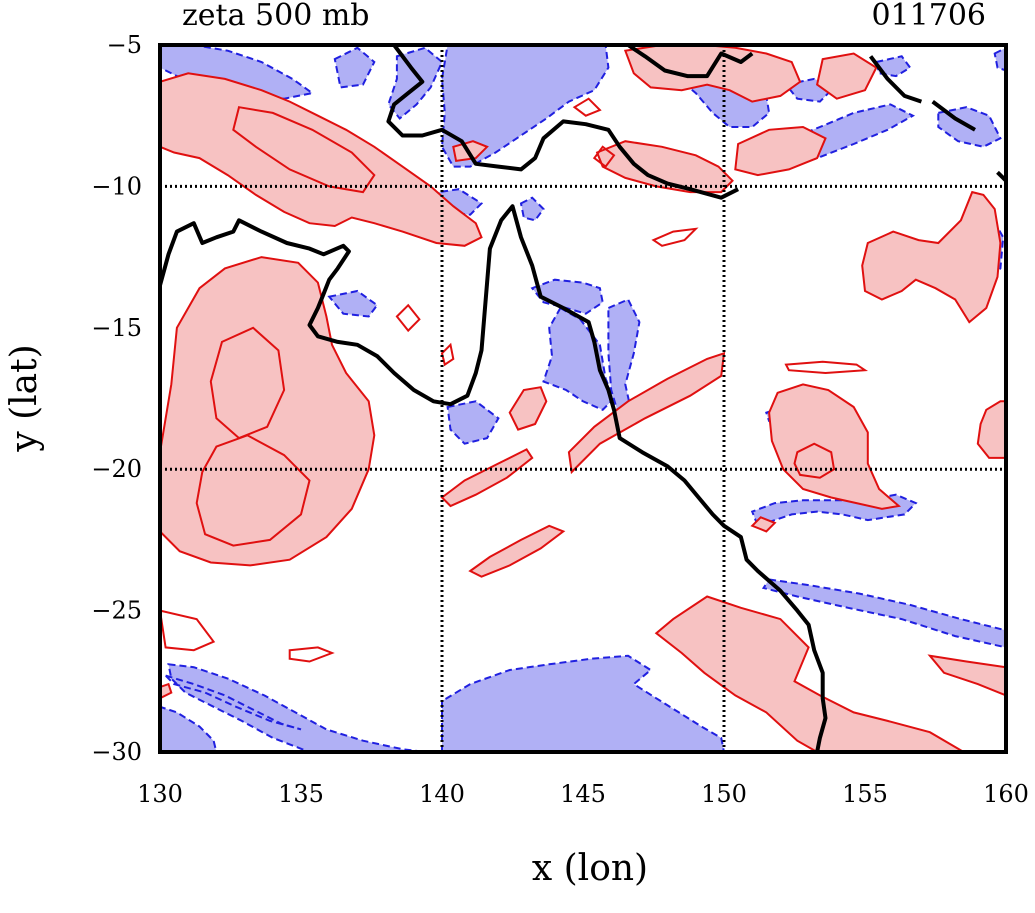 This screenshot has width=1035, height=913. I want to click on x-tick-135: 135, so click(301, 794).